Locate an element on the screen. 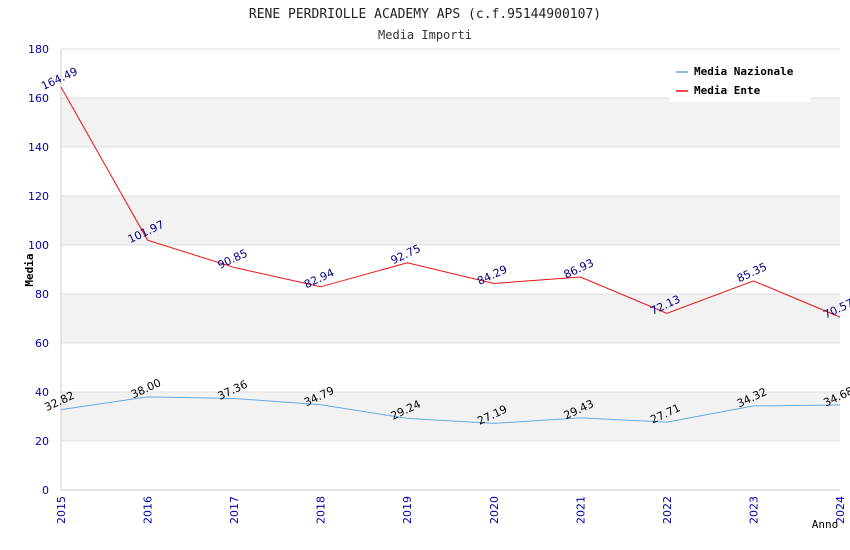  x-axis-ticks: 2015 2016 2017 2018 2019 2020 2021 2022 2023 2024 is located at coordinates (451, 510).